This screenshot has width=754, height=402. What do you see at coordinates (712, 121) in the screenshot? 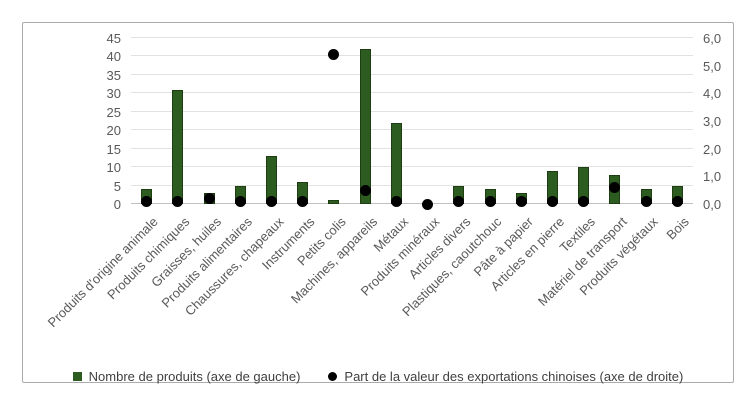
I see `right-axis-tick: 3,0` at bounding box center [712, 121].